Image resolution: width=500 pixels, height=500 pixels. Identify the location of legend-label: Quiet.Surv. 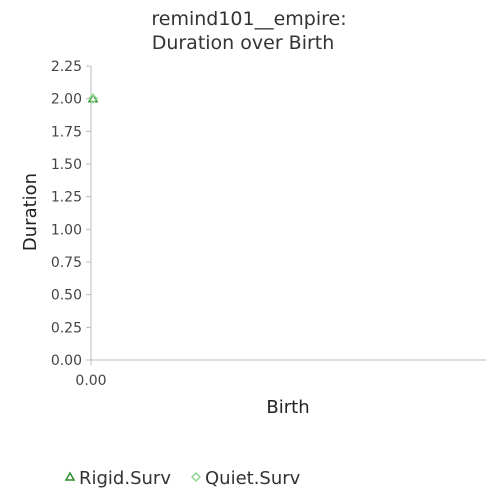
(253, 478).